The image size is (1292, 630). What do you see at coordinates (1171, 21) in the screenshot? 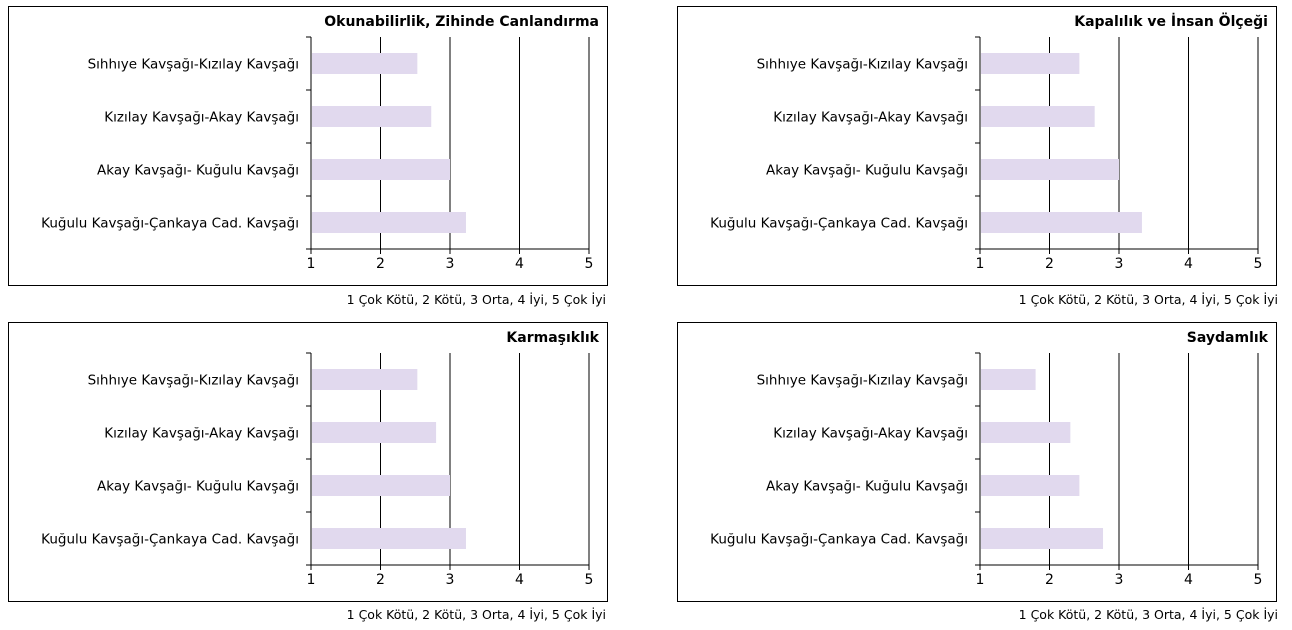
I see `chart-title: Kapalılık ve İnsan Ölçeği` at bounding box center [1171, 21].